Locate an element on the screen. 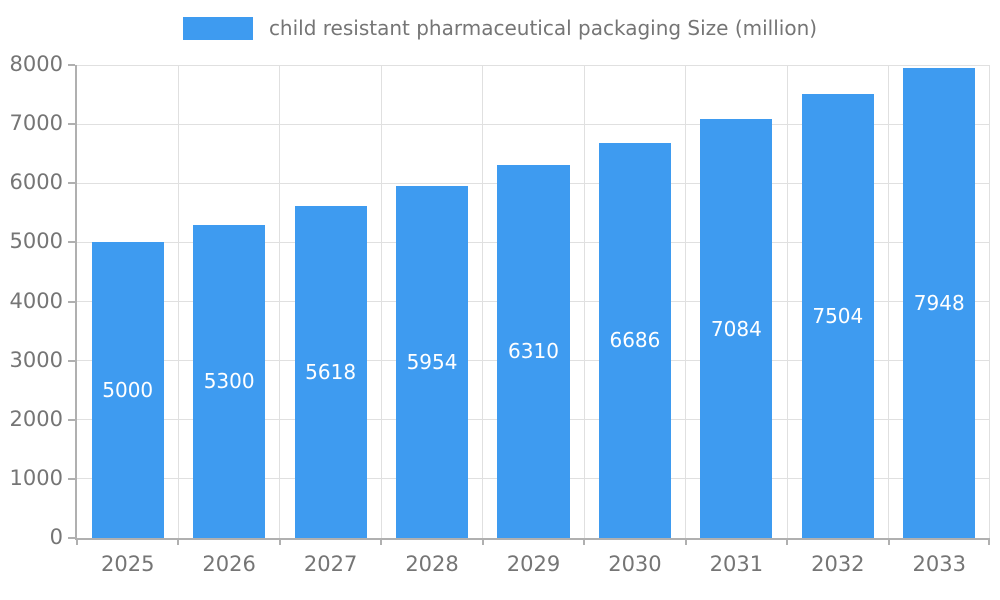  bar-value-label: 7084 is located at coordinates (736, 328).